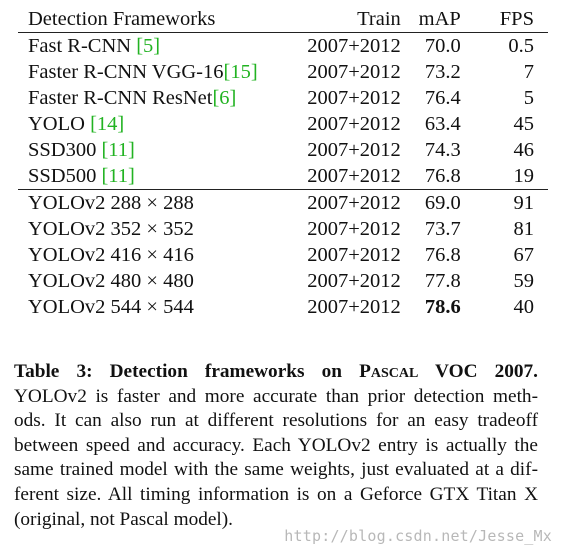 Image resolution: width=566 pixels, height=557 pixels. Describe the element at coordinates (442, 124) in the screenshot. I see `map-cell: 63.4` at that location.